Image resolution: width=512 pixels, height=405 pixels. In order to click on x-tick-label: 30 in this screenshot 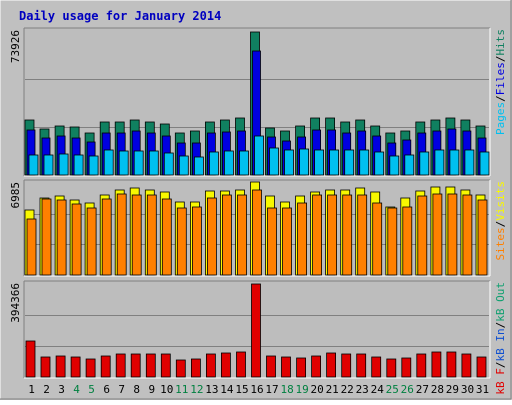, I will do `click(467, 389)`.